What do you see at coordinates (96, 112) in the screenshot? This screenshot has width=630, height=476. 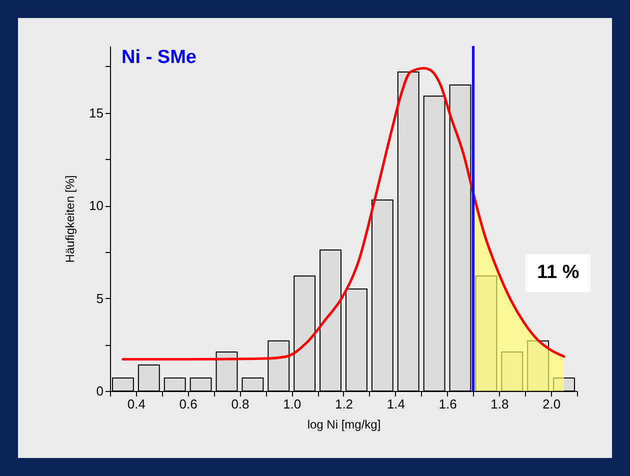 I see `y-tick-label: 15` at bounding box center [96, 112].